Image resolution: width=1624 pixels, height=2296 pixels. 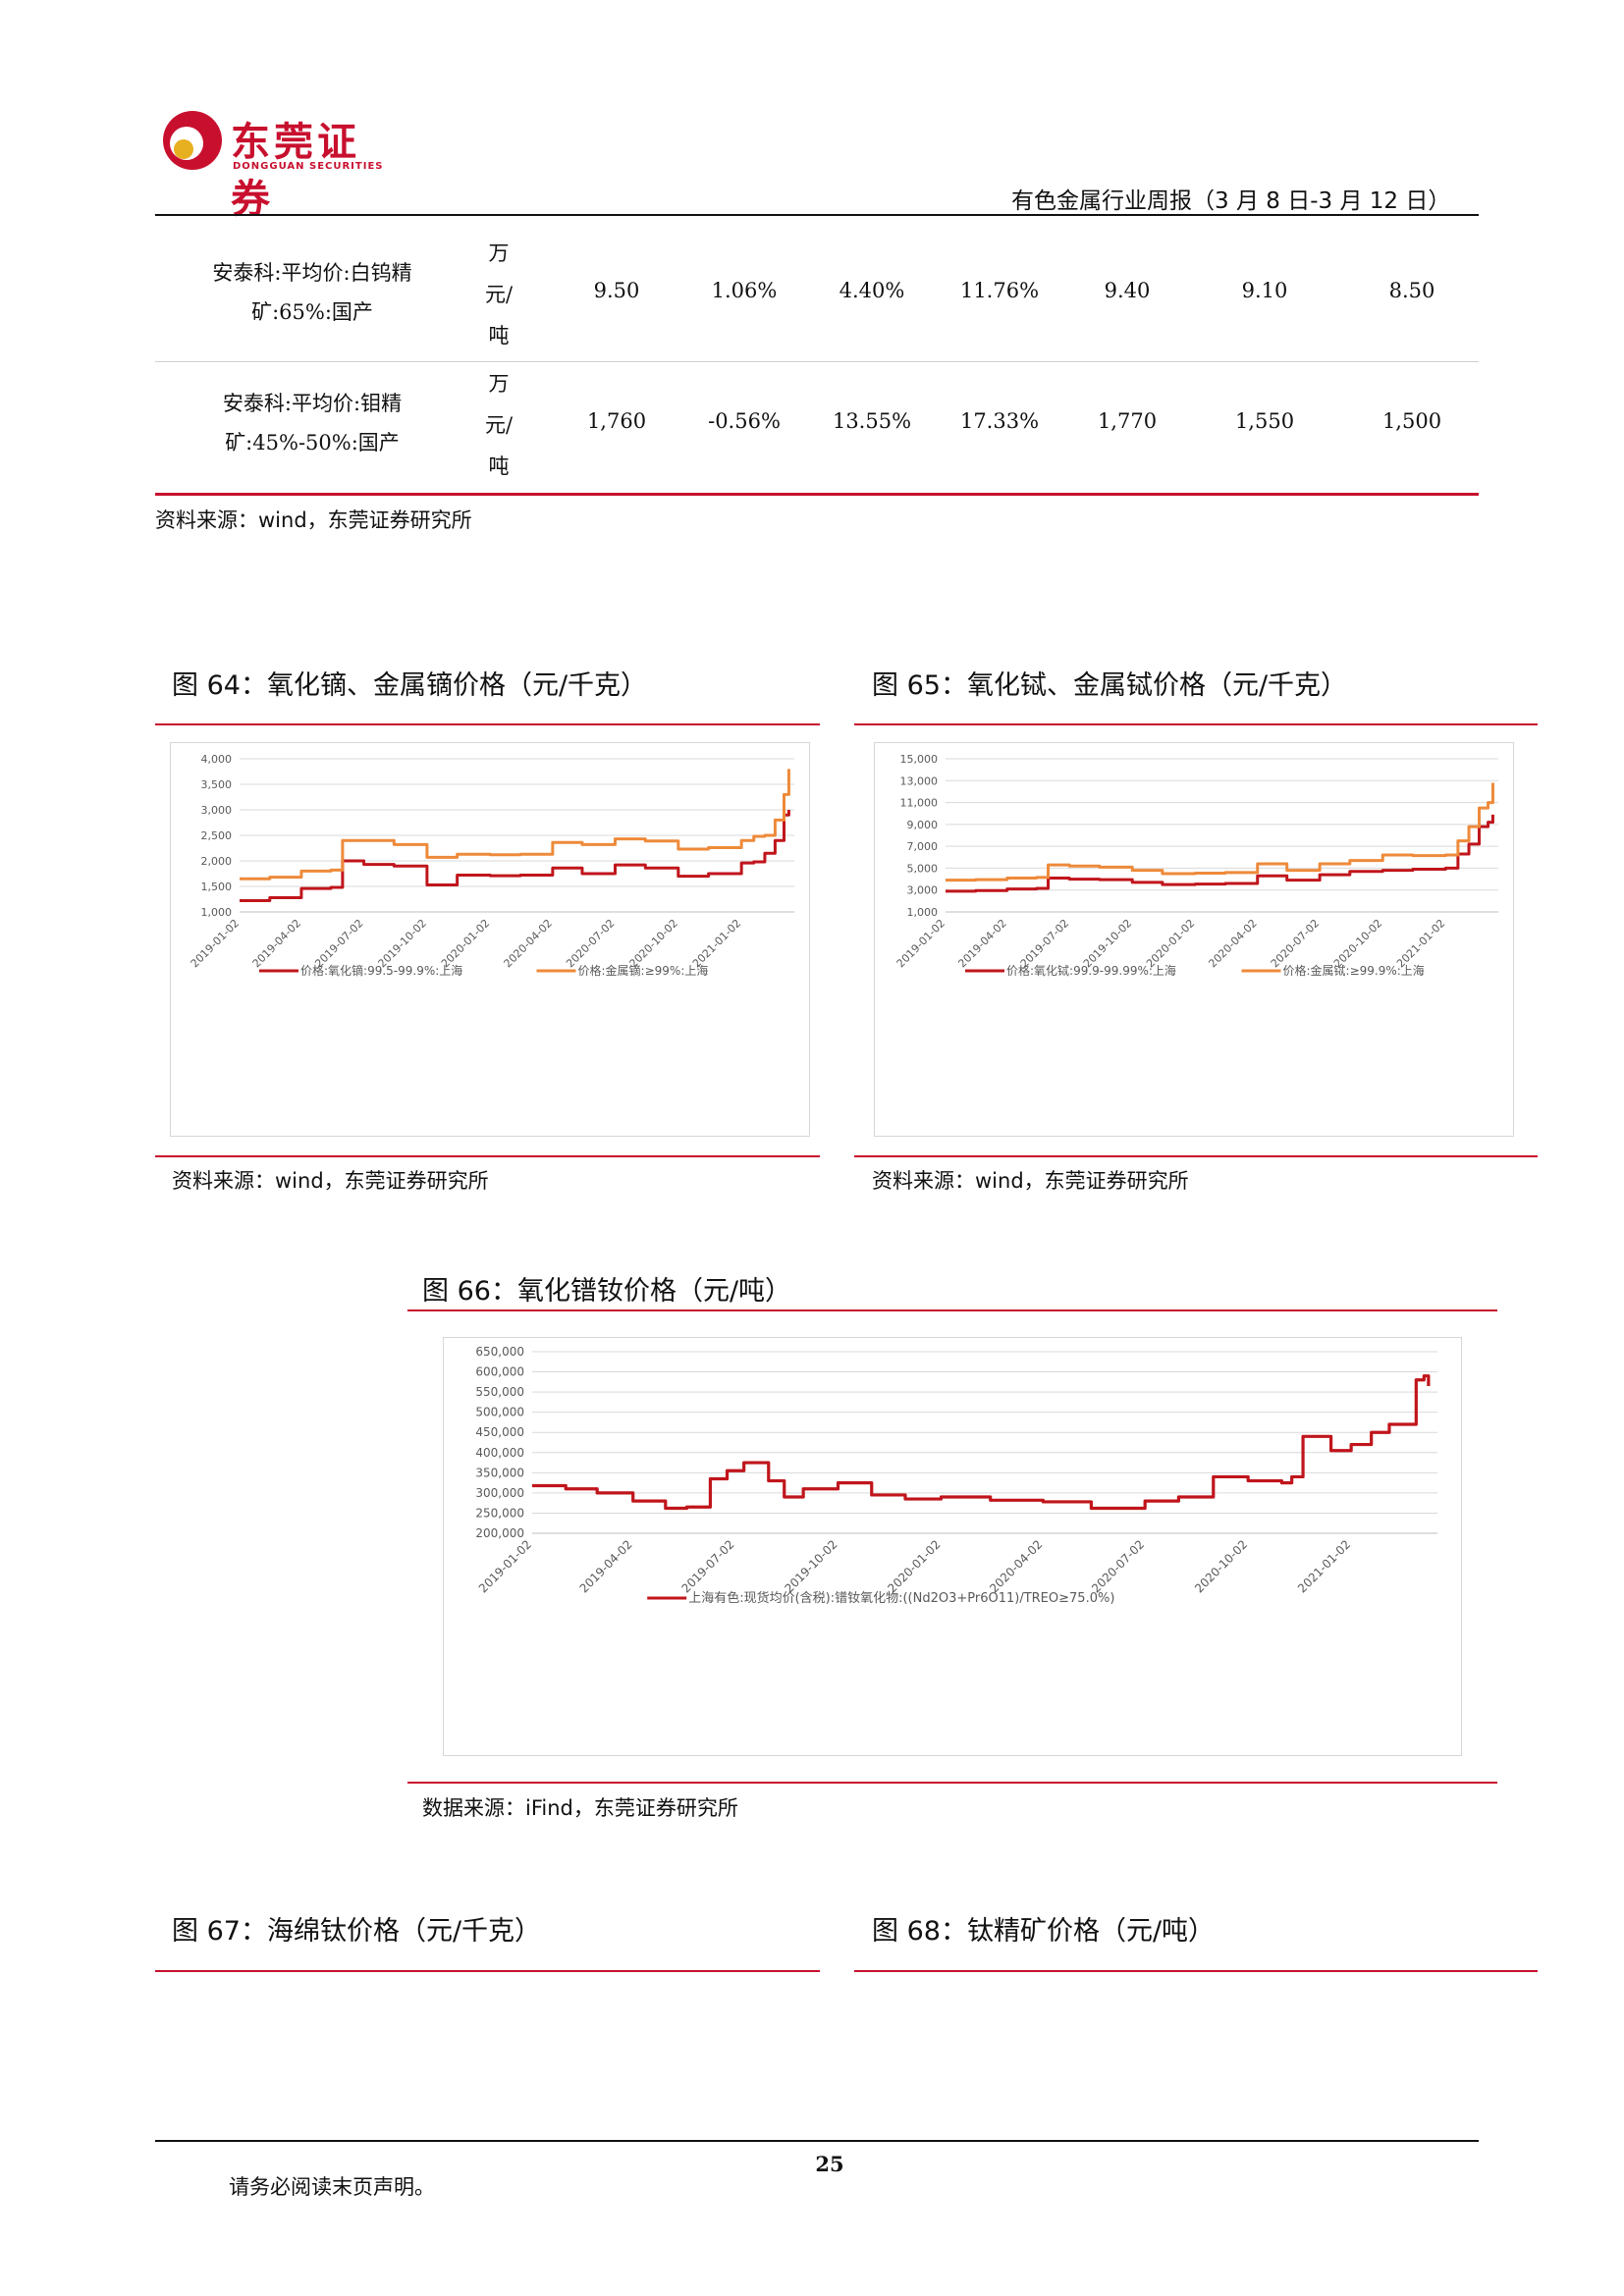 What do you see at coordinates (487, 1156) in the screenshot?
I see `figure-64-bottom-rule` at bounding box center [487, 1156].